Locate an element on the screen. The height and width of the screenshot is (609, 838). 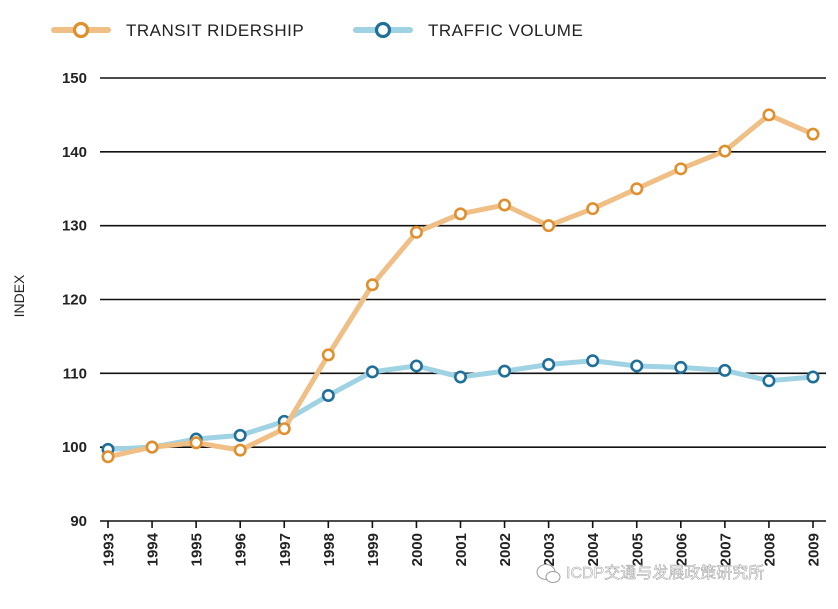
x-tick-label: 1999 is located at coordinates (373, 549).